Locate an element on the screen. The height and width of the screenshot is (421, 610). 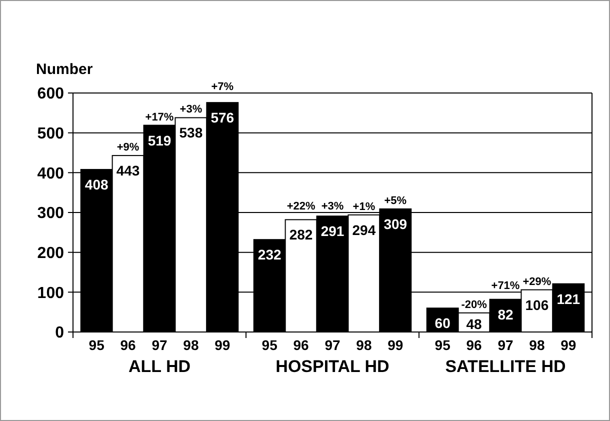
y-tick-label: 400 is located at coordinates (50, 173).